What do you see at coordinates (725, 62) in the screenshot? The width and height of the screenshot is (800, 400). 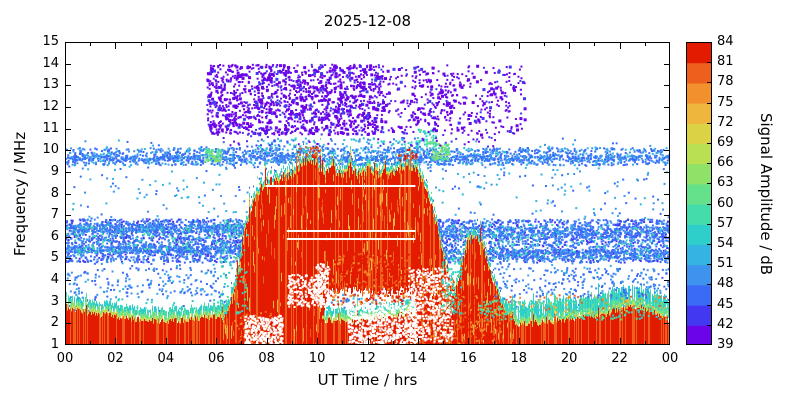 I see `colorbar-tick-label: 81` at bounding box center [725, 62].